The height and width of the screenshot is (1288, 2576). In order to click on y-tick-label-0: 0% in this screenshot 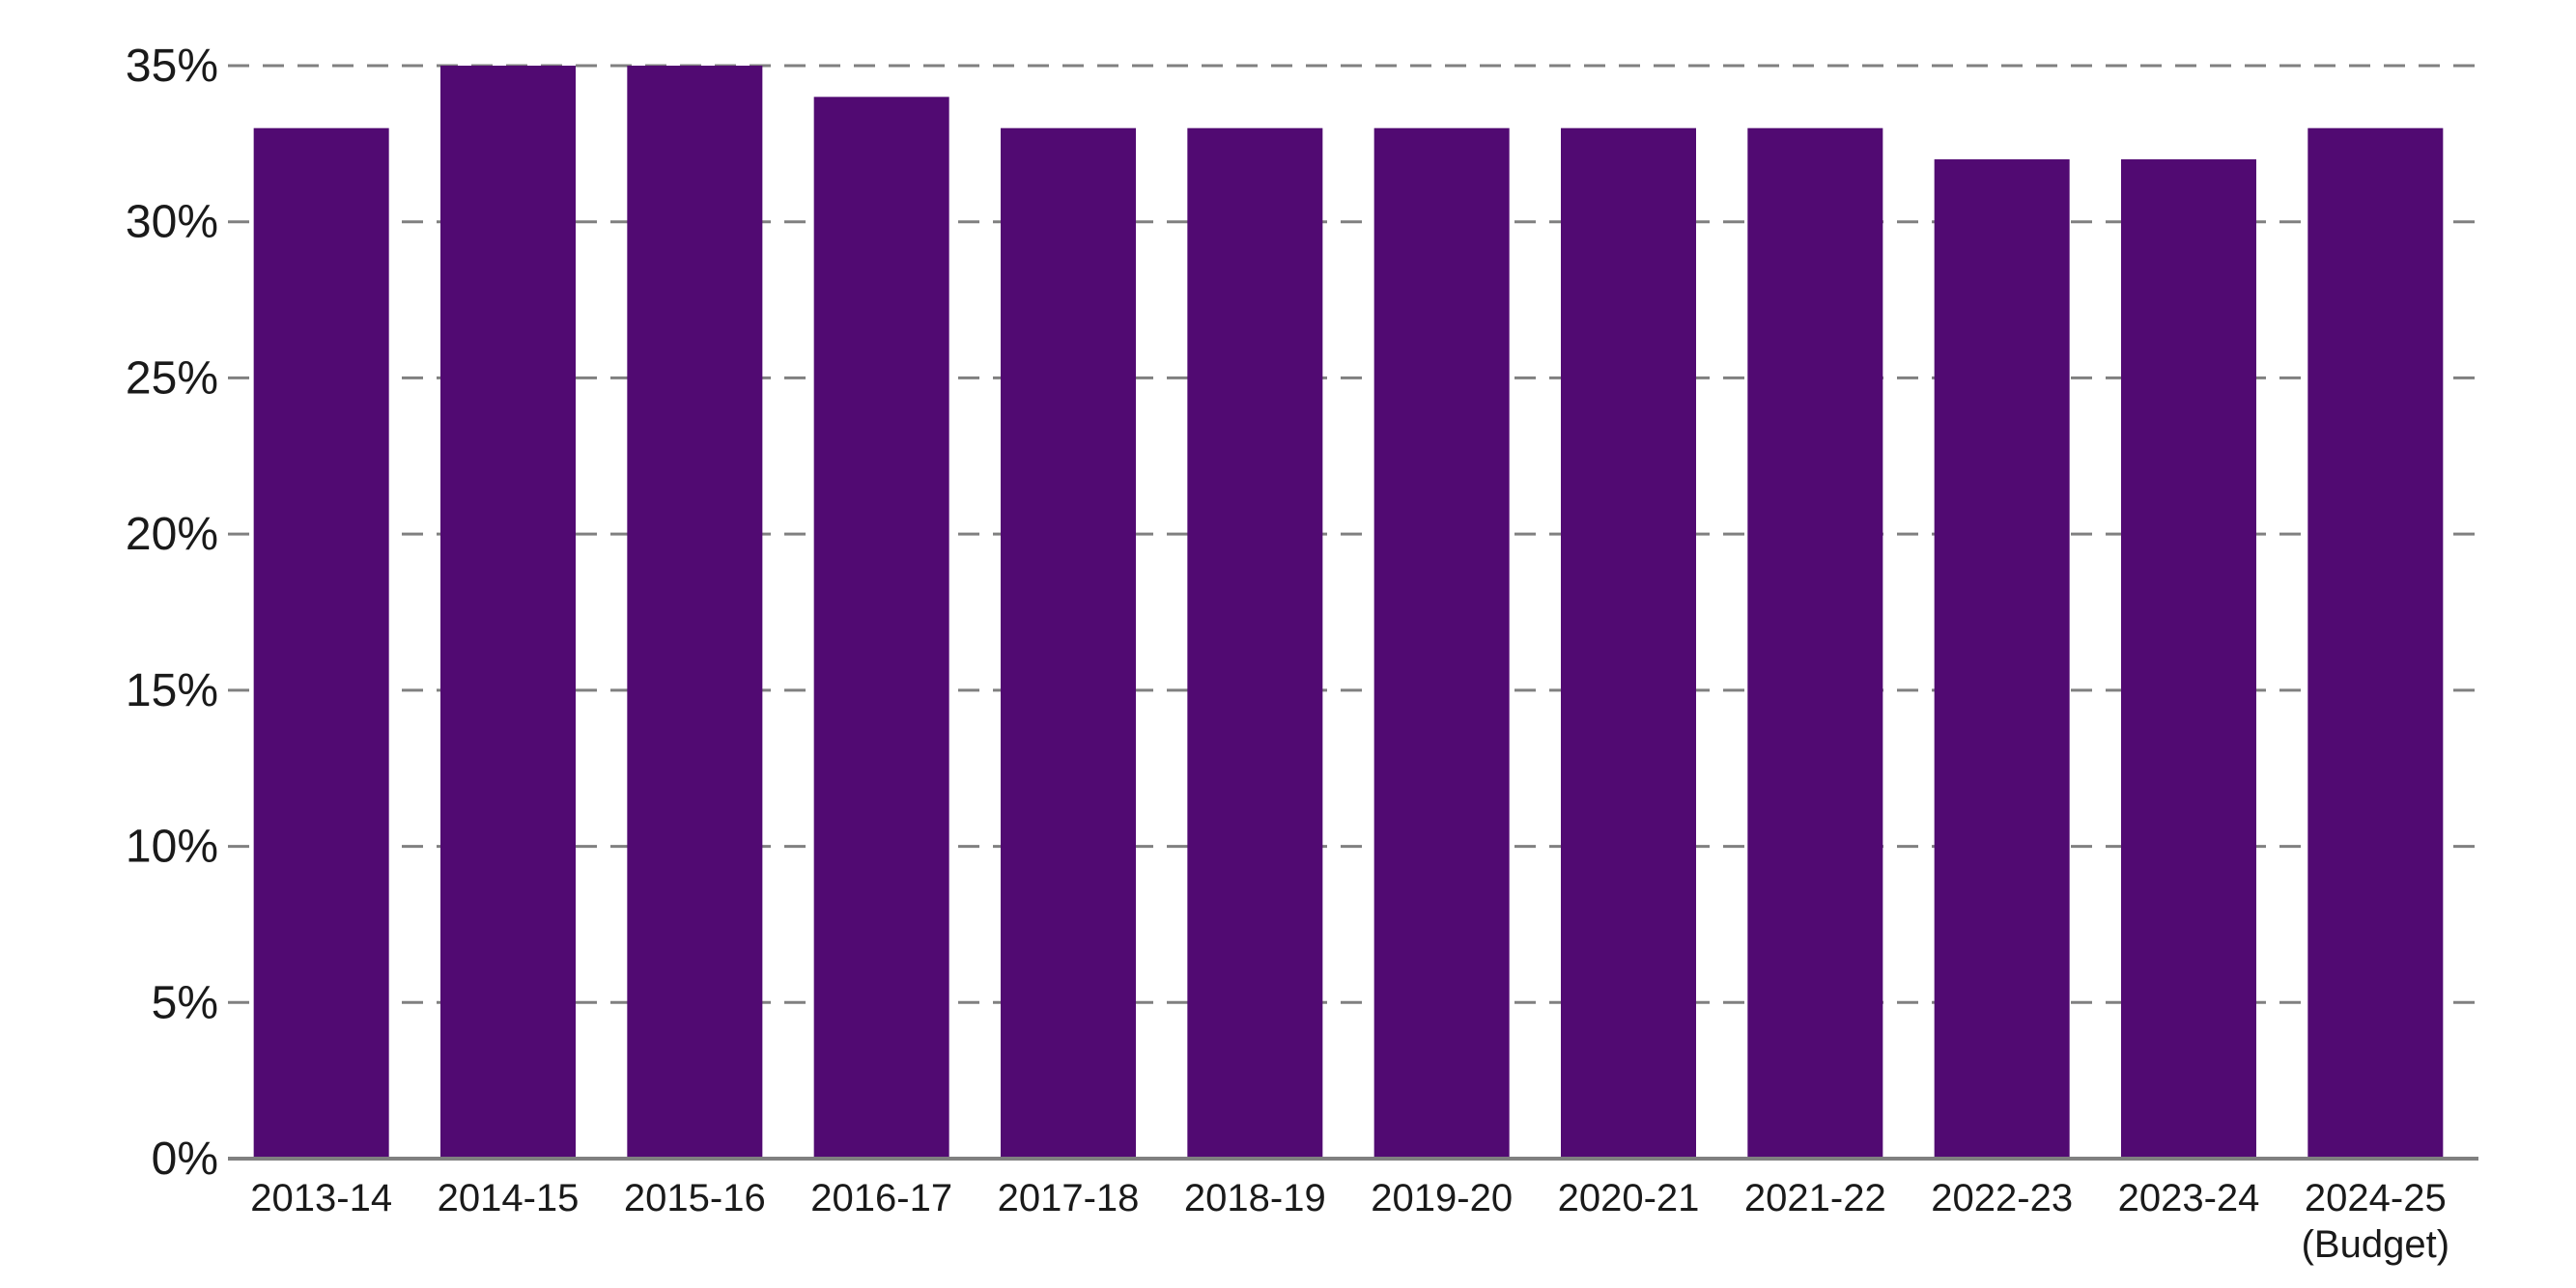, I will do `click(185, 1160)`.